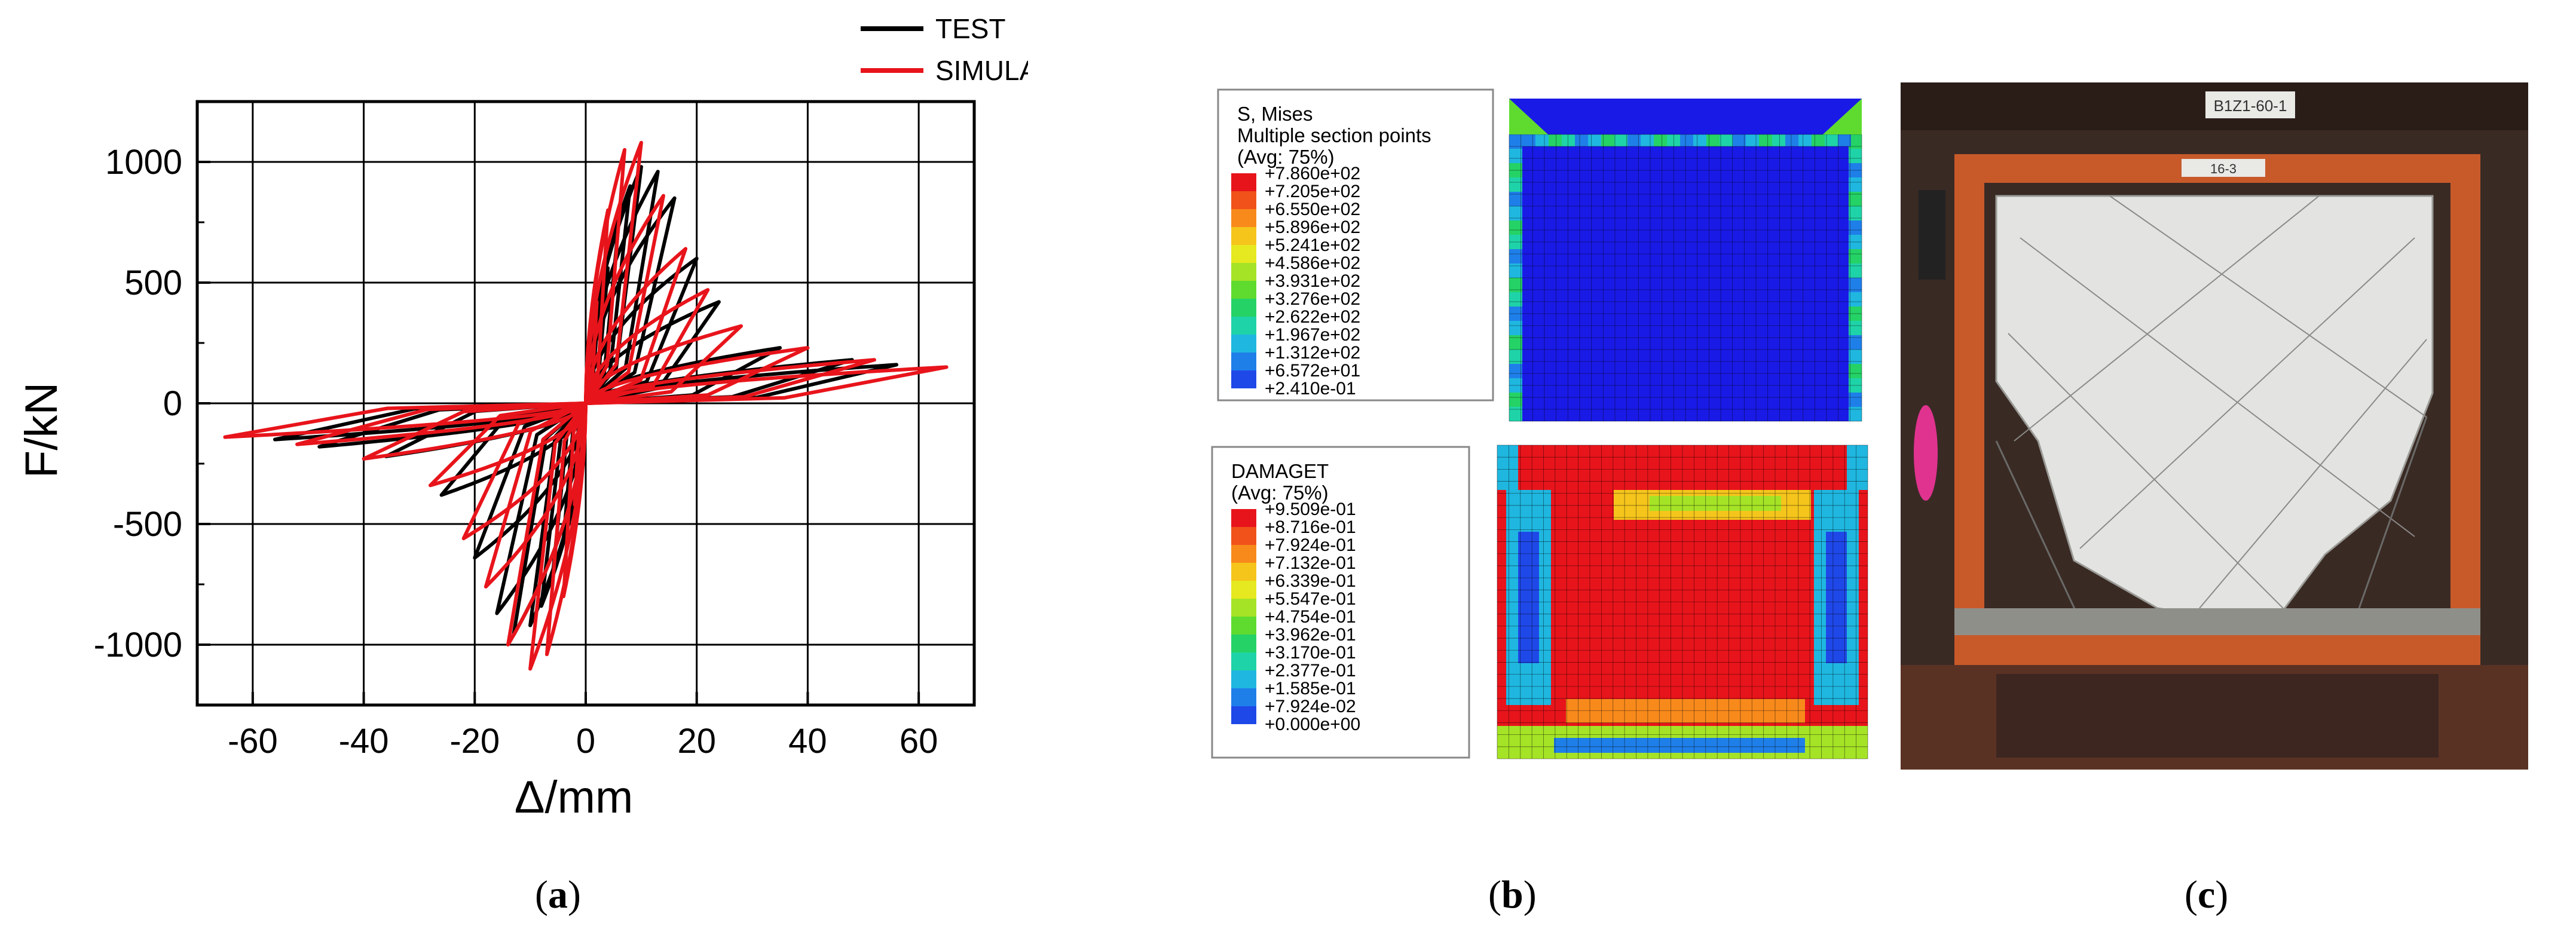 Image resolution: width=2576 pixels, height=950 pixels. I want to click on legend-value: +3.276e+02, so click(1312, 299).